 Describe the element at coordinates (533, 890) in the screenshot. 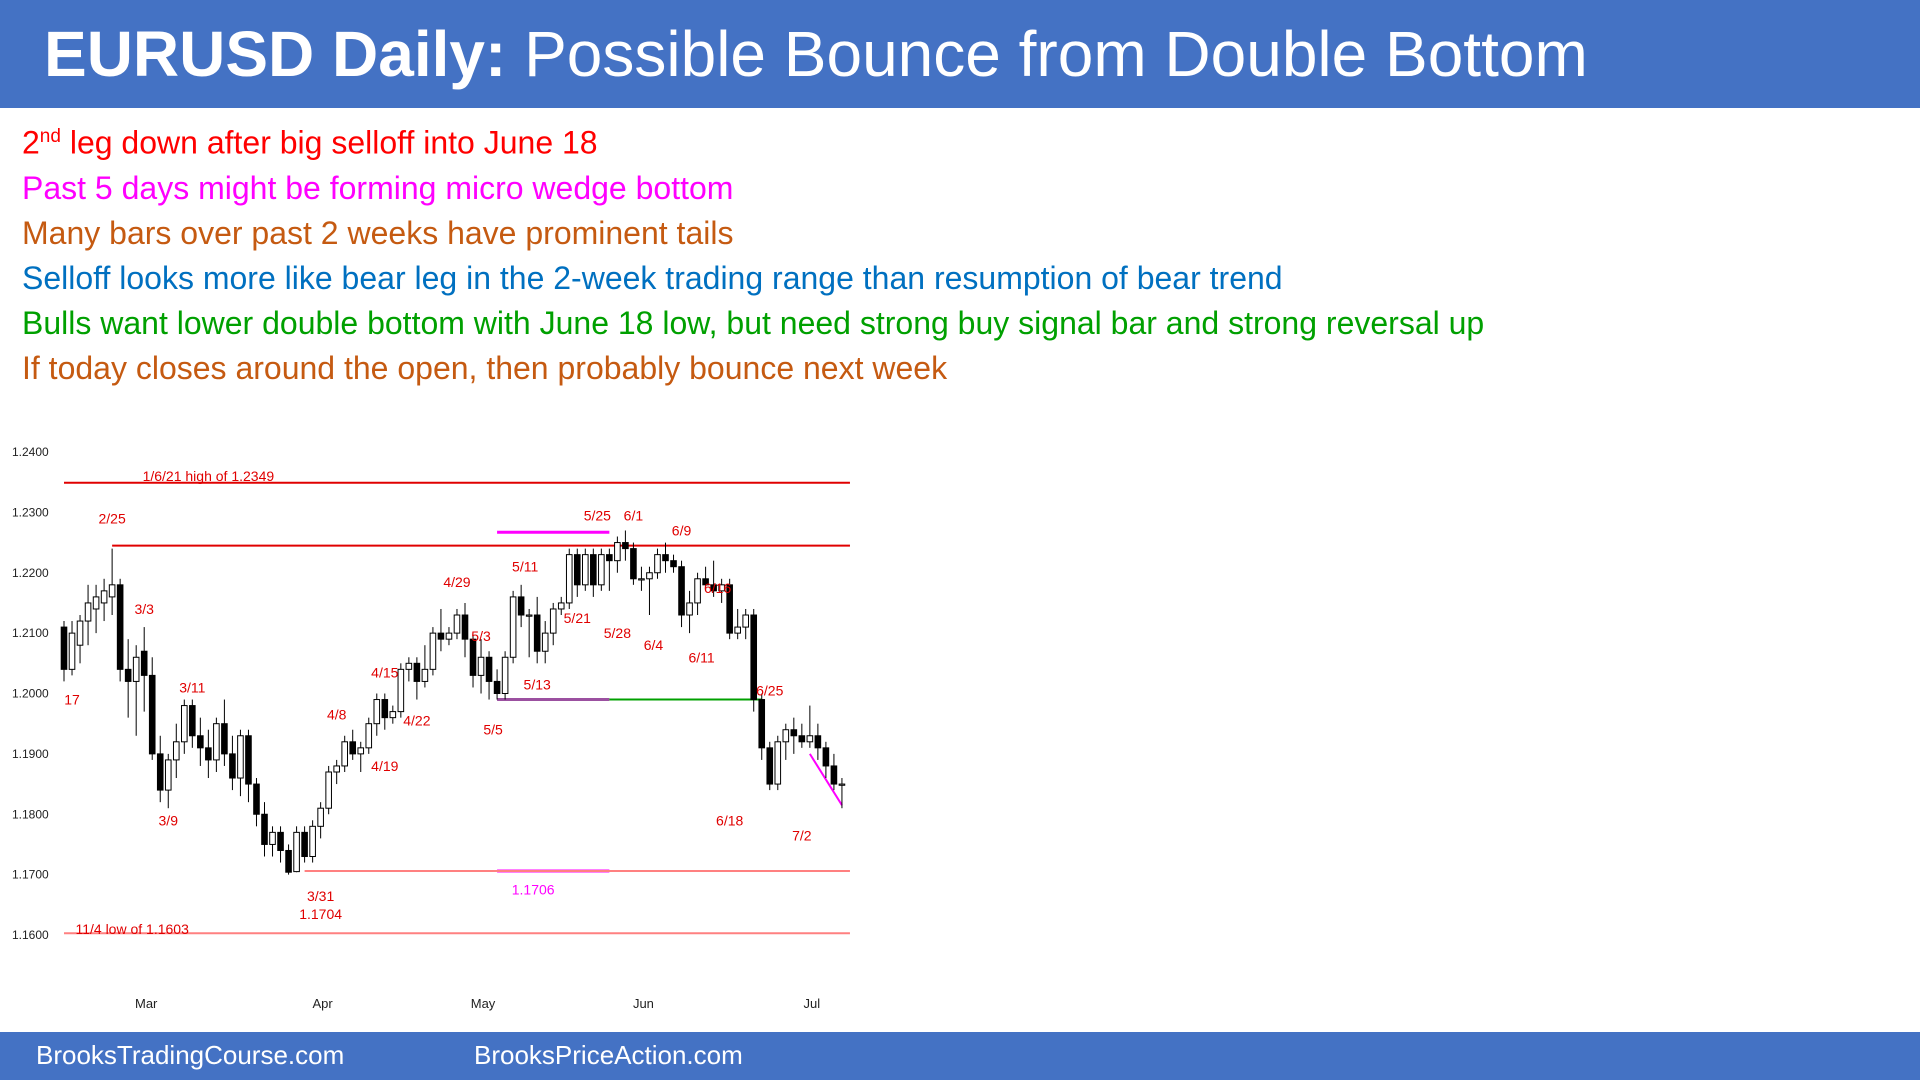

I see `chart-annotation: 1.1706` at that location.